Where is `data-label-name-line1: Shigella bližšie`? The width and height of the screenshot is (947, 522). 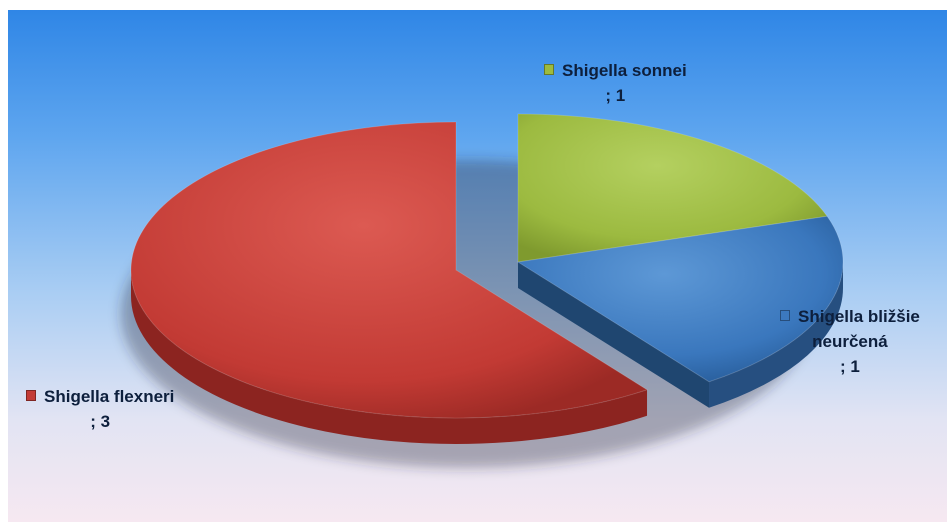 data-label-name-line1: Shigella bližšie is located at coordinates (859, 316).